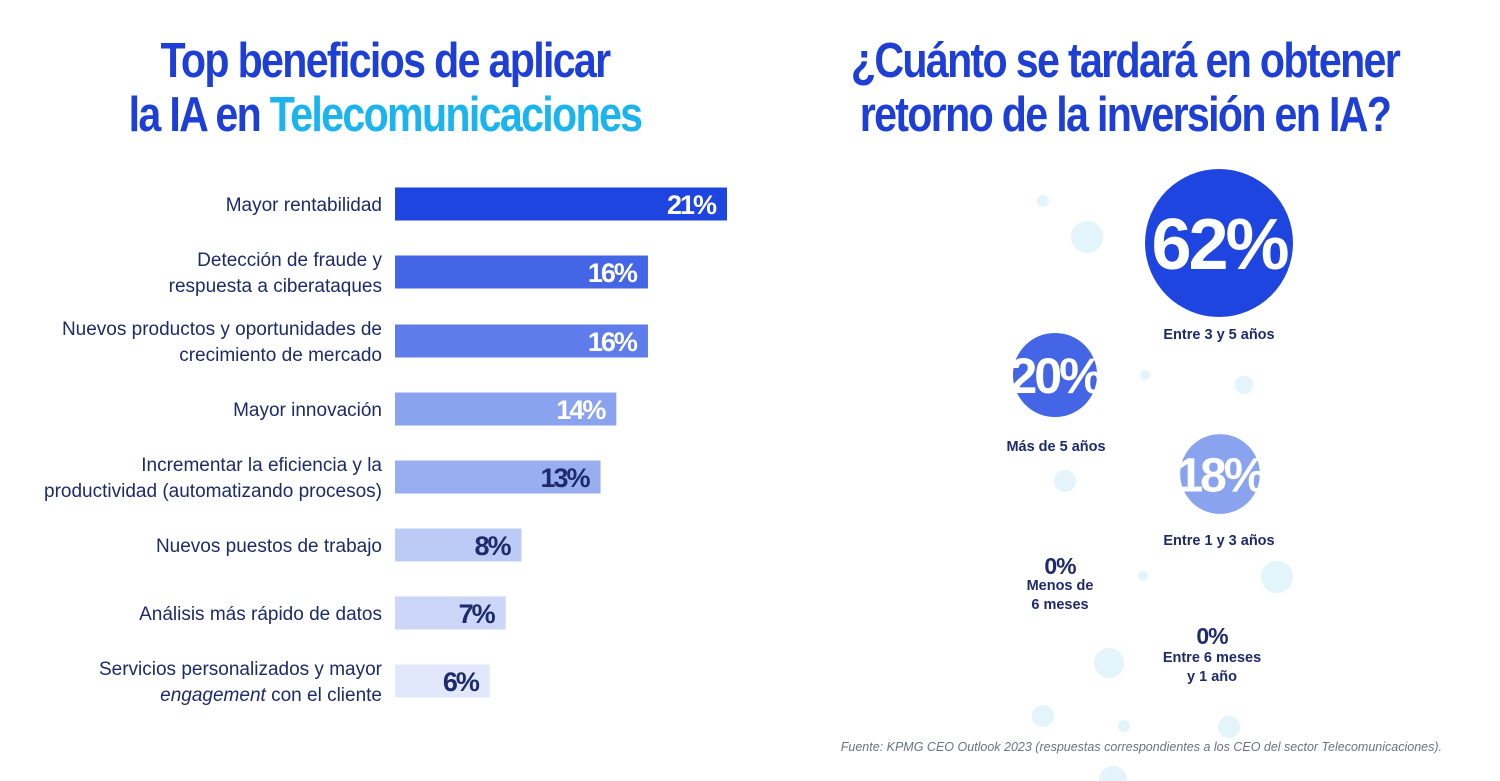 This screenshot has width=1500, height=781. Describe the element at coordinates (1212, 667) in the screenshot. I see `bubble-label-5: Entre 6 meses y 1 año` at that location.